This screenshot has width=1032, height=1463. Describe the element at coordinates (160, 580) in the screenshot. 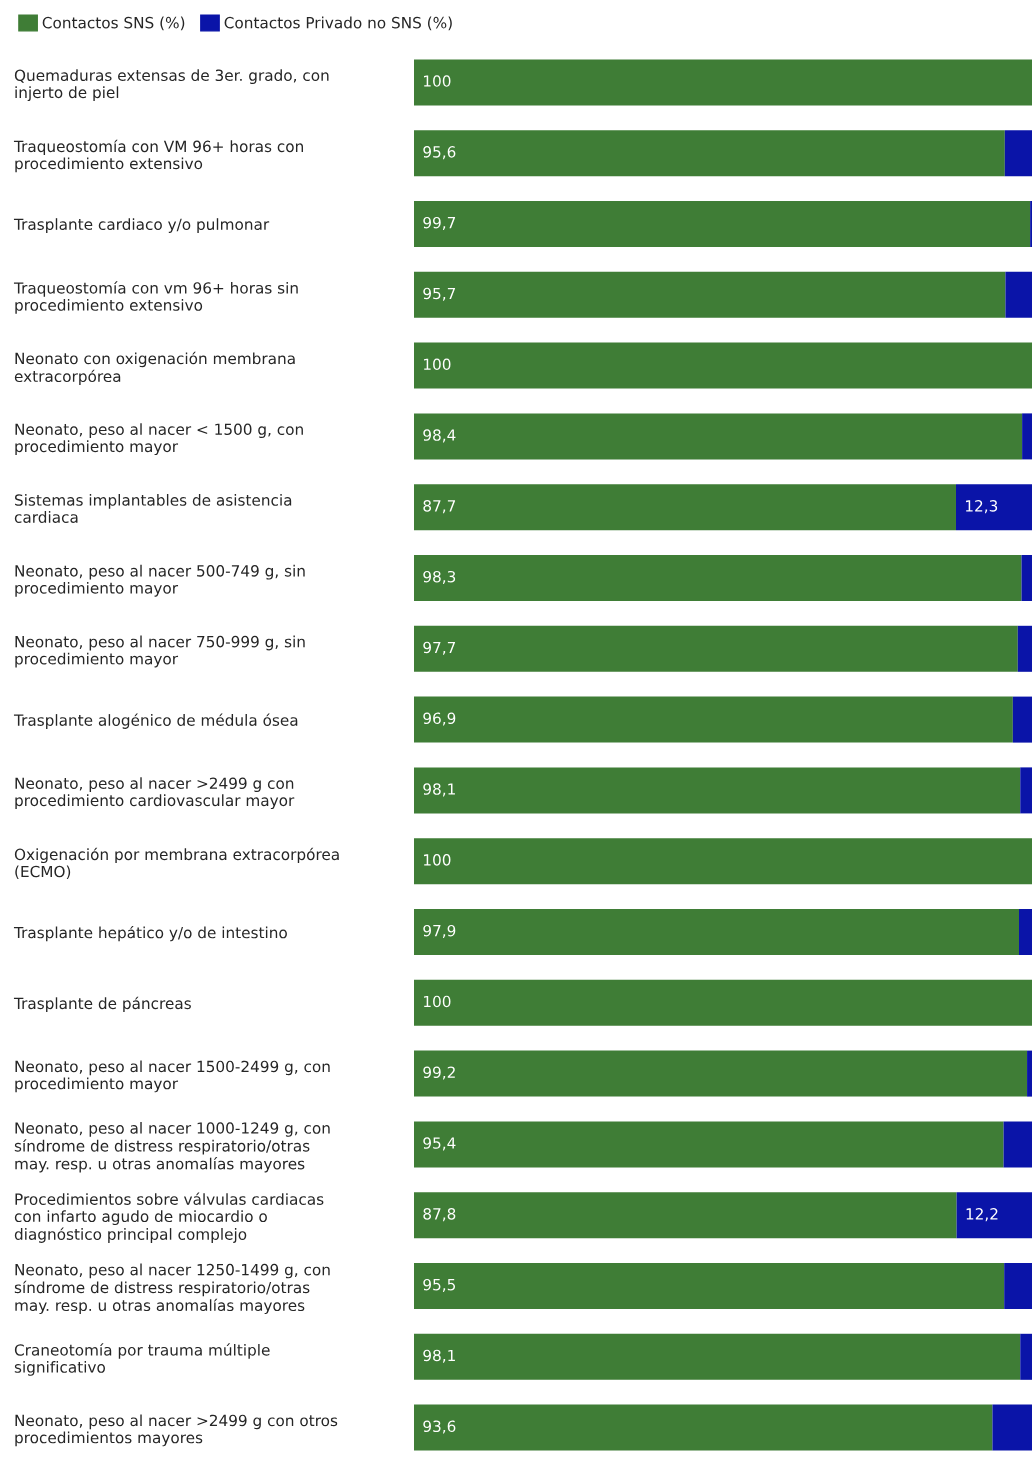

I see `y-tick-label: Neonato, peso al nacer 500-749 g, sin procedimiento mayor` at that location.